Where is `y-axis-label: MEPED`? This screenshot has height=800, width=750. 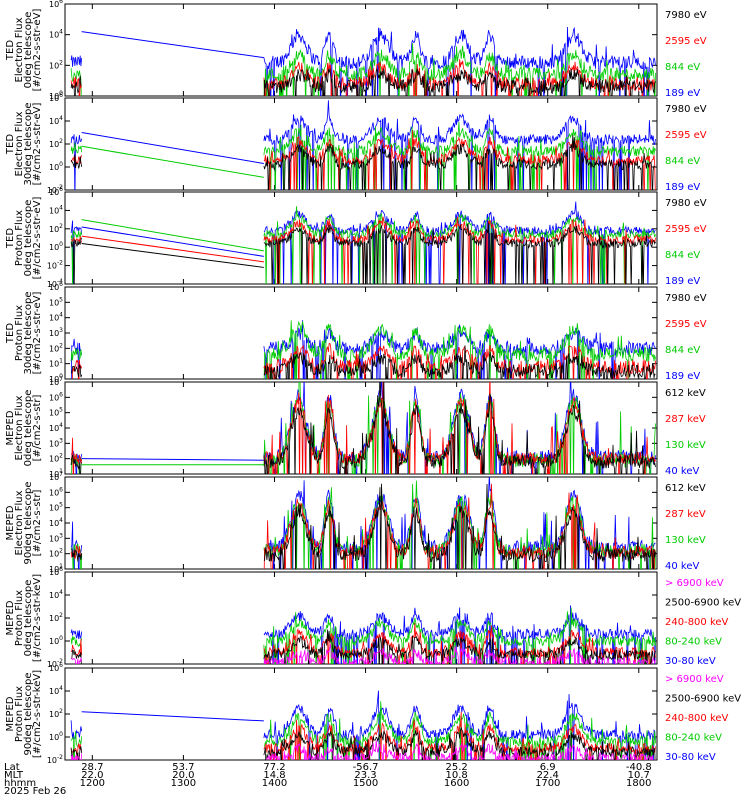 y-axis-label: MEPED is located at coordinates (10, 617).